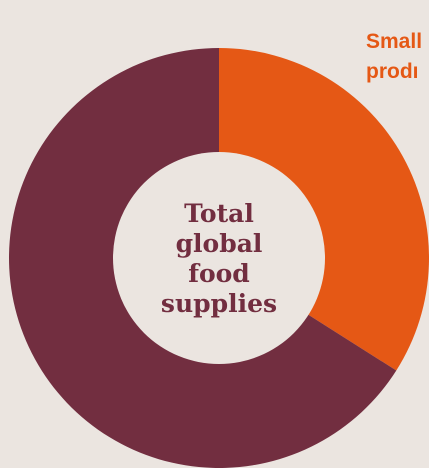 The width and height of the screenshot is (429, 468). I want to click on slice-label-small-producers: Small prodı, so click(394, 56).